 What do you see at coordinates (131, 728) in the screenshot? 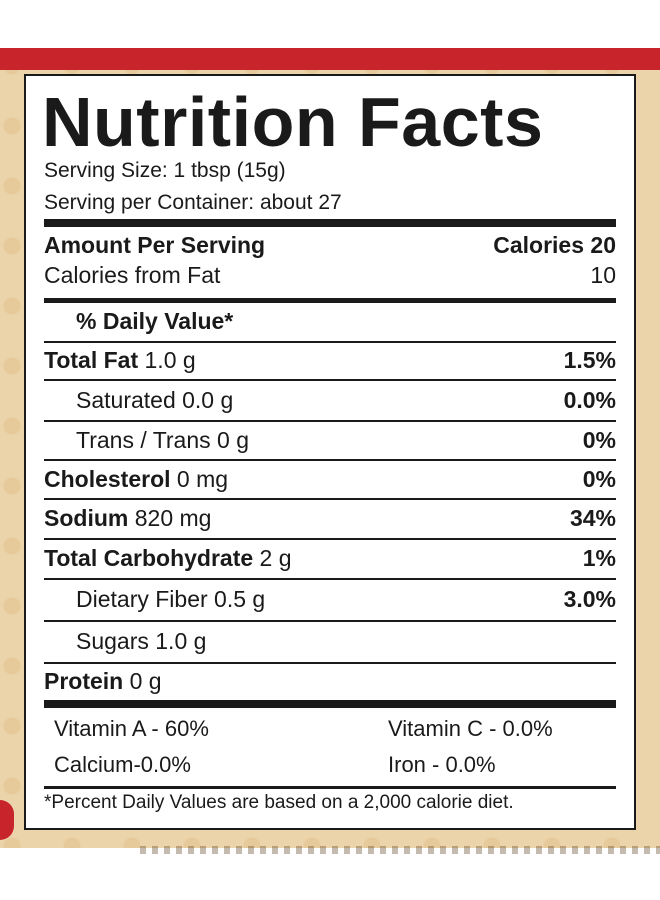
I see `vitamin-a: Vitamin A - 60%` at bounding box center [131, 728].